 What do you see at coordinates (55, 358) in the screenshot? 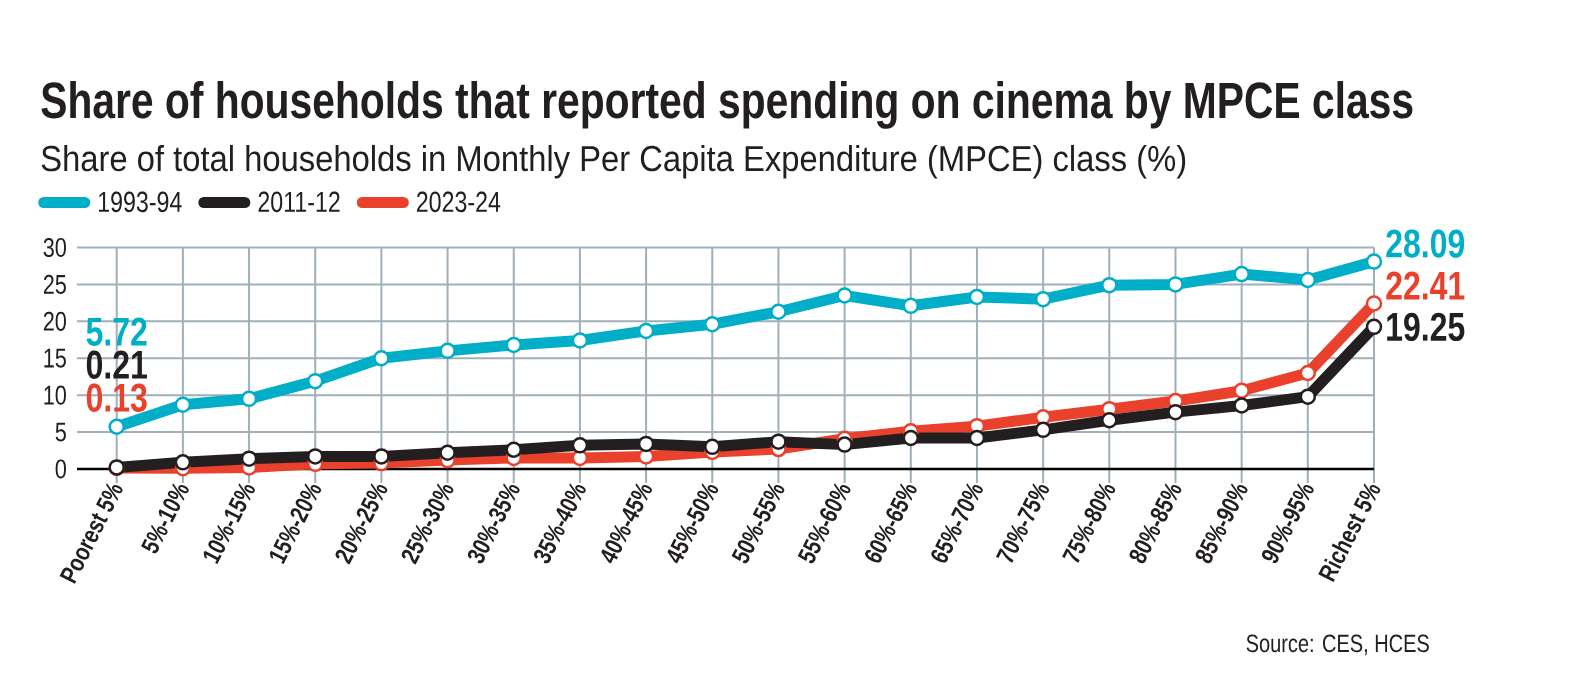
I see `y-tick-label: 15` at bounding box center [55, 358].